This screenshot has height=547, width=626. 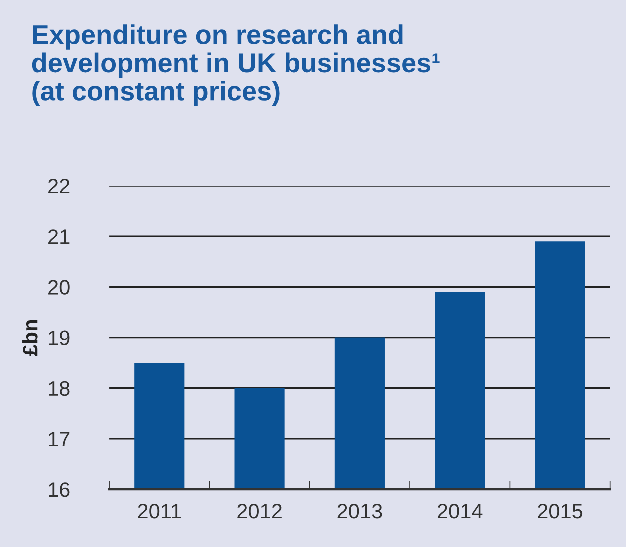 What do you see at coordinates (59, 388) in the screenshot?
I see `y-tick-label: 18` at bounding box center [59, 388].